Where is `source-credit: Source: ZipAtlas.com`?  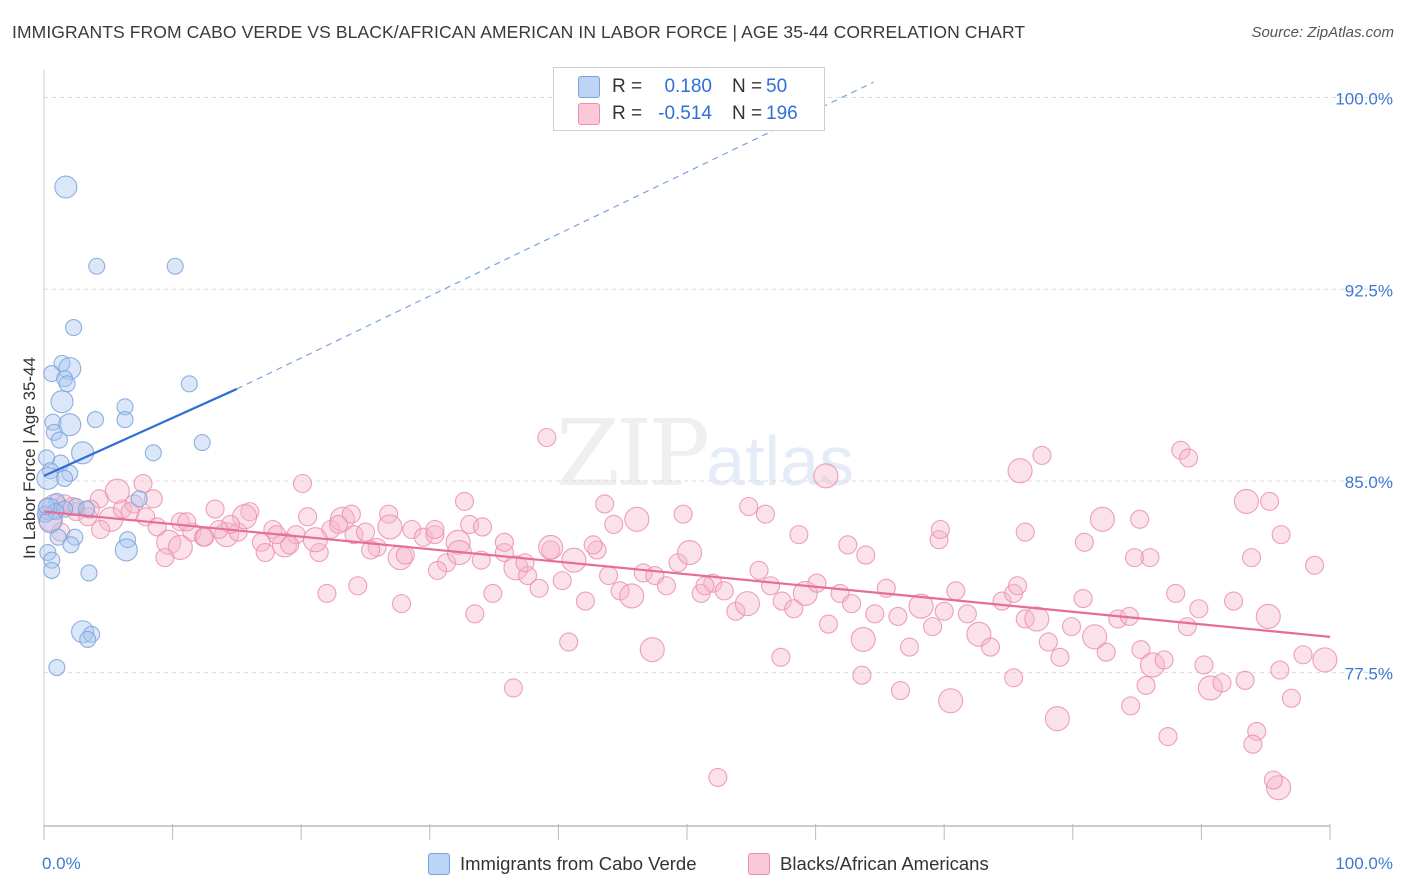
source-credit: Source: ZipAtlas.com is located at coordinates (1322, 32).